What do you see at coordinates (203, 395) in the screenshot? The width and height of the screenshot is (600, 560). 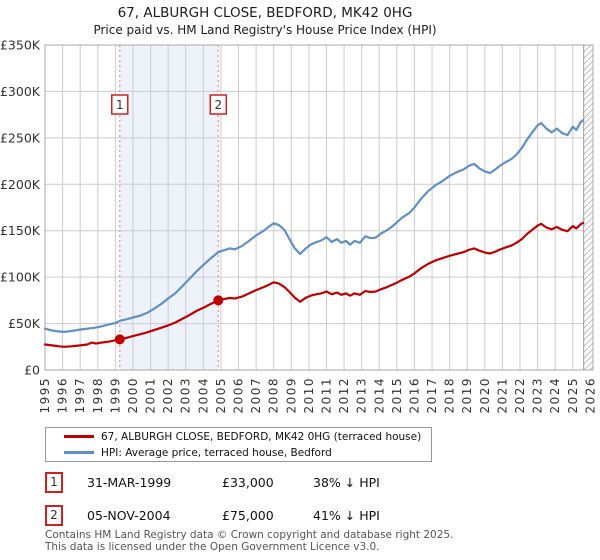 I see `year-label-2004: 2004` at bounding box center [203, 395].